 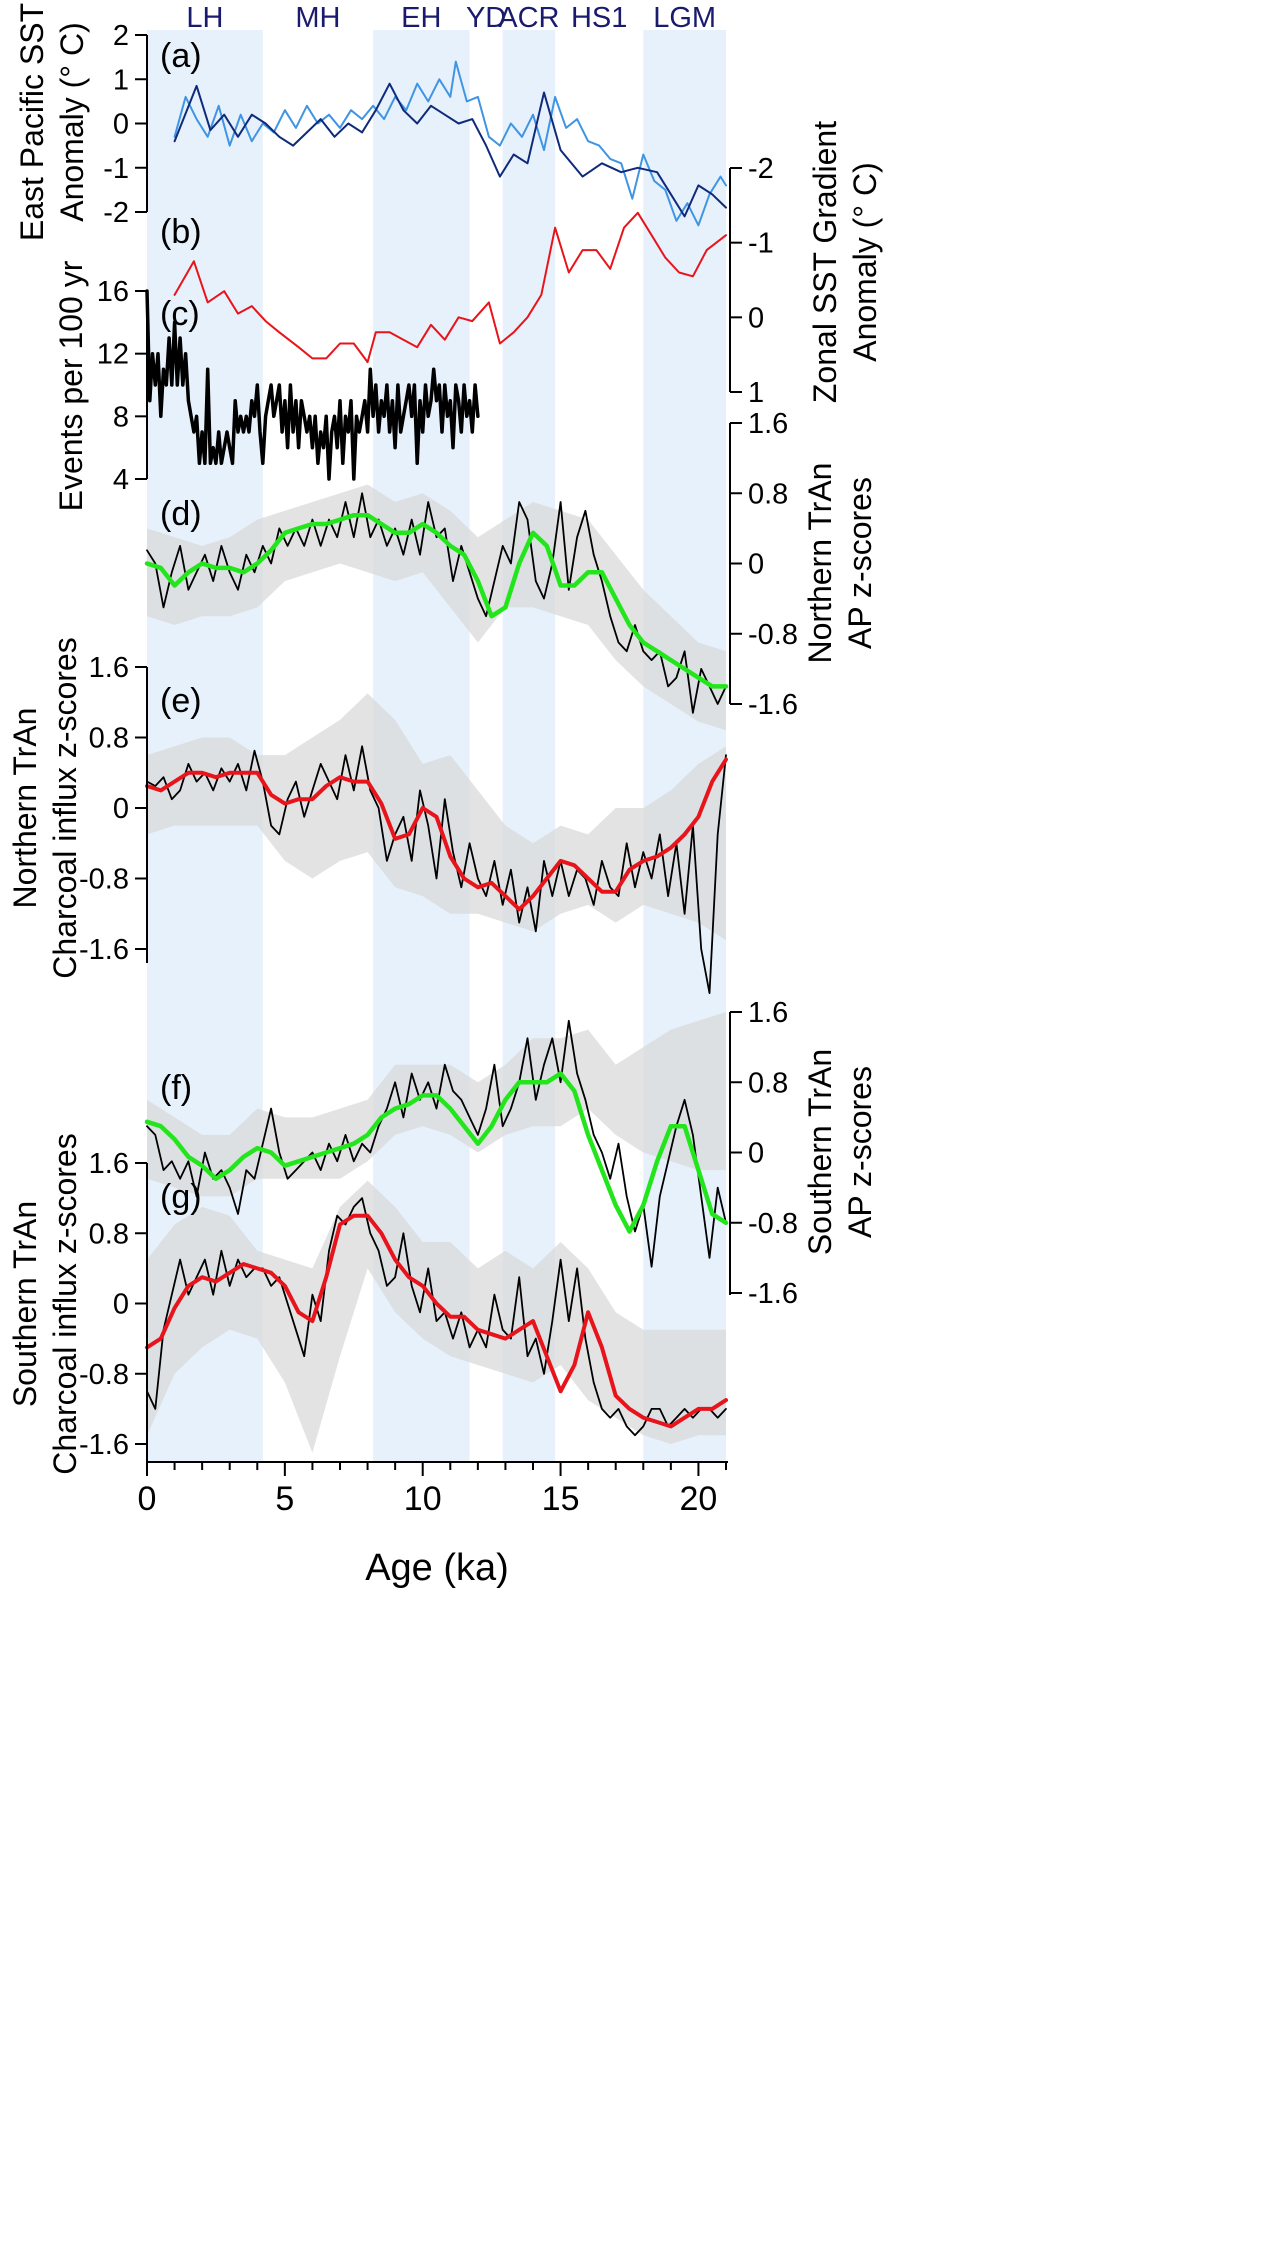 I want to click on y-axis-title-e: Northern TrAn Charcoal influx z-scores, so click(x=45, y=807).